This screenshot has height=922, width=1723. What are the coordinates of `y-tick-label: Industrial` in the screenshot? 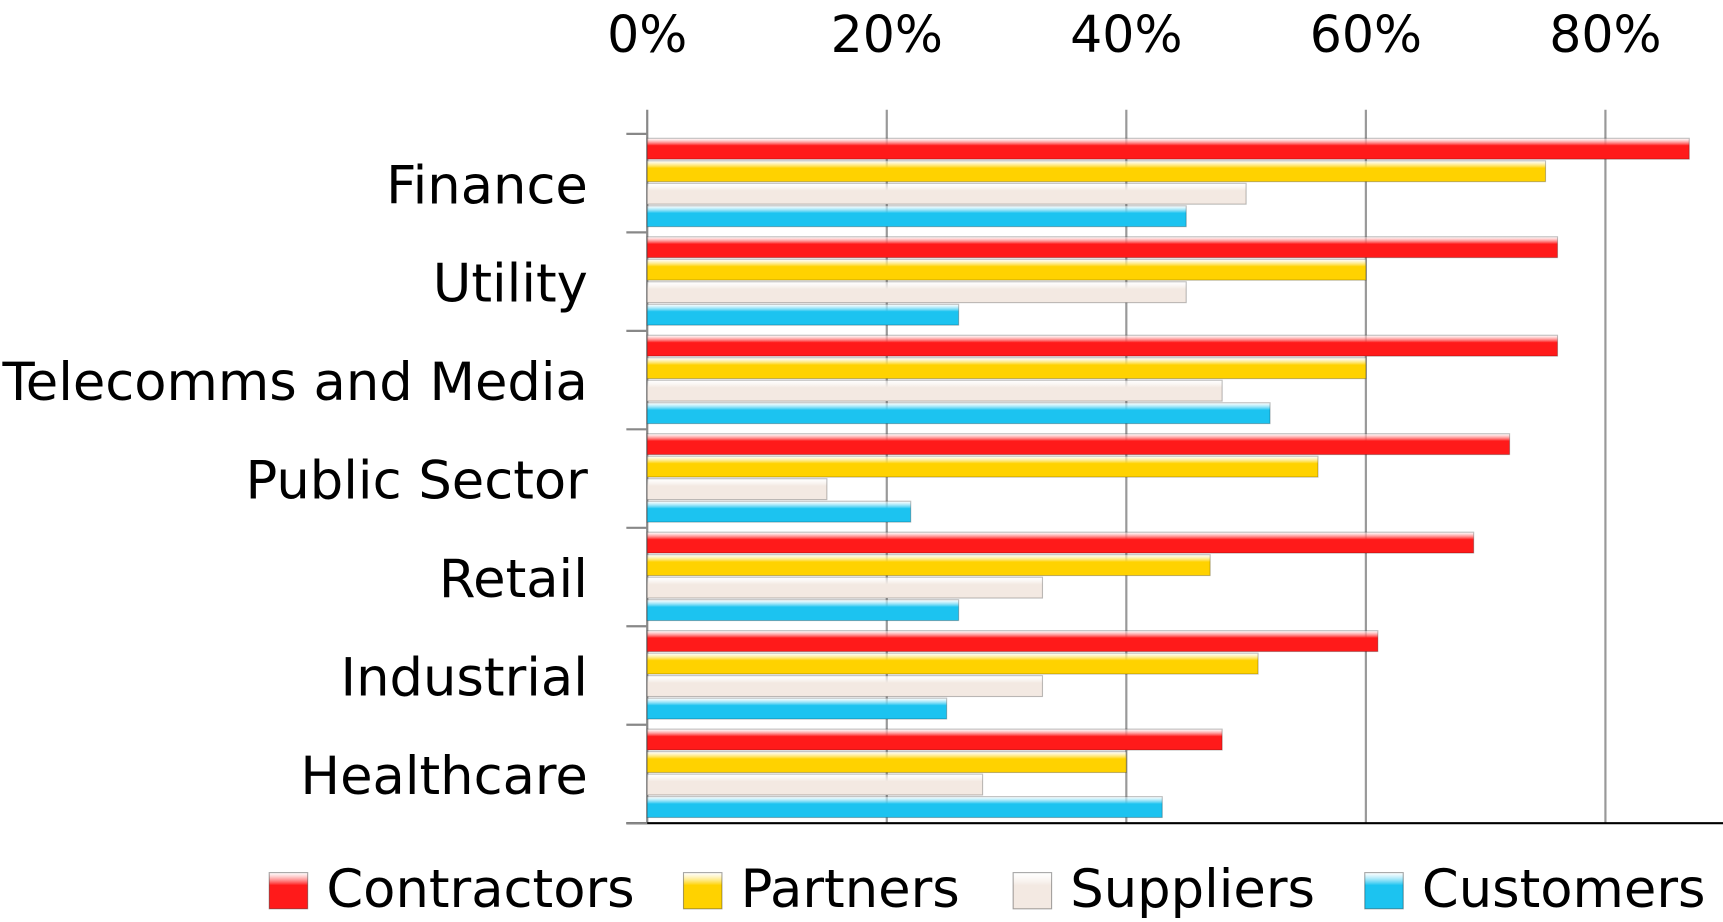 It's located at (464, 678).